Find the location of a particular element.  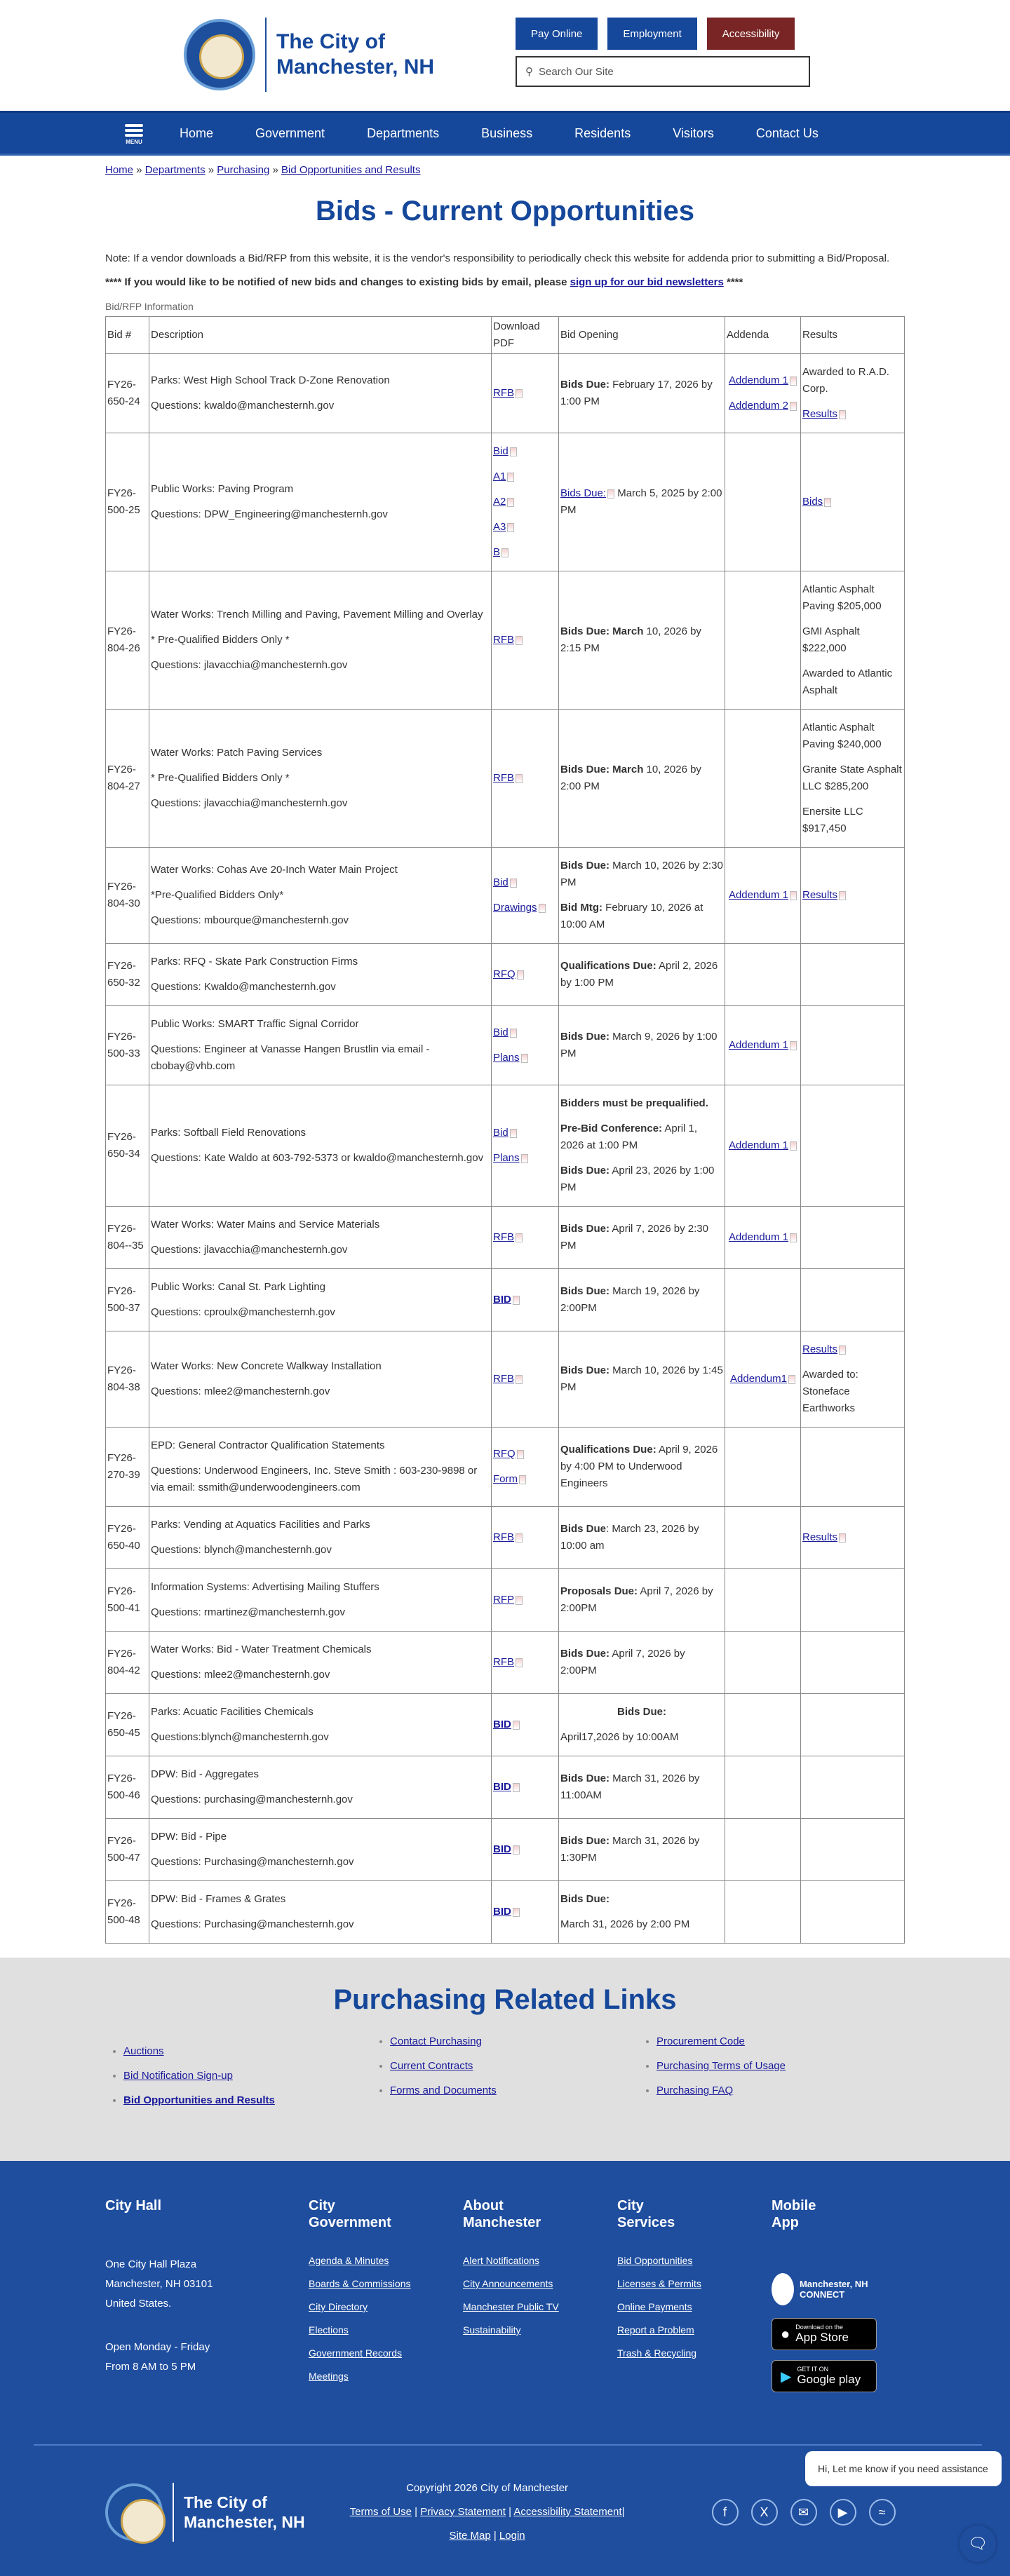

employment-button: Employment is located at coordinates (652, 34).